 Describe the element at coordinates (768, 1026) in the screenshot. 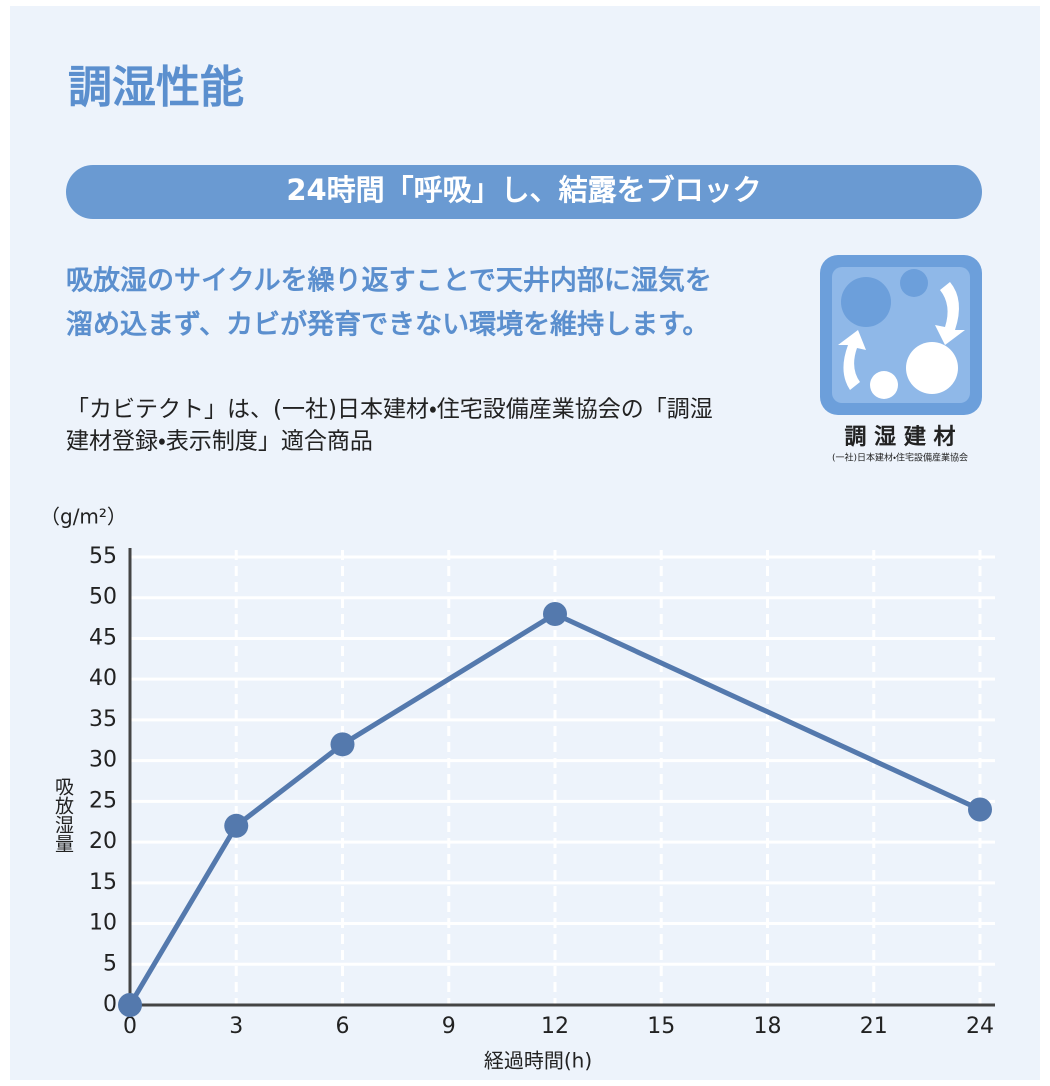

I see `x-tick-label: 18` at that location.